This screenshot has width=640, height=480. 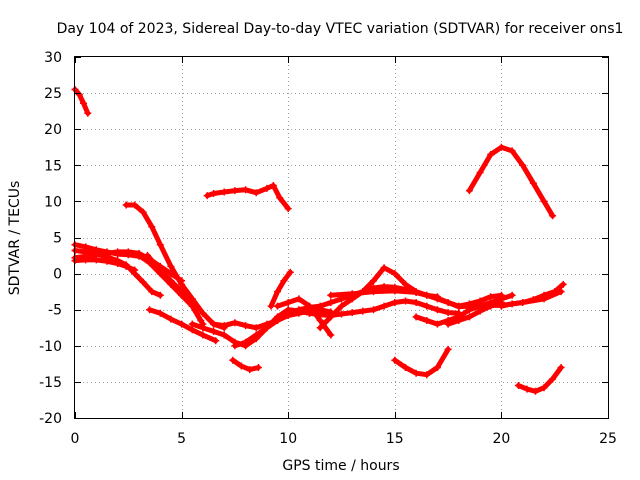 I want to click on x-tick-label: 10, so click(x=288, y=439).